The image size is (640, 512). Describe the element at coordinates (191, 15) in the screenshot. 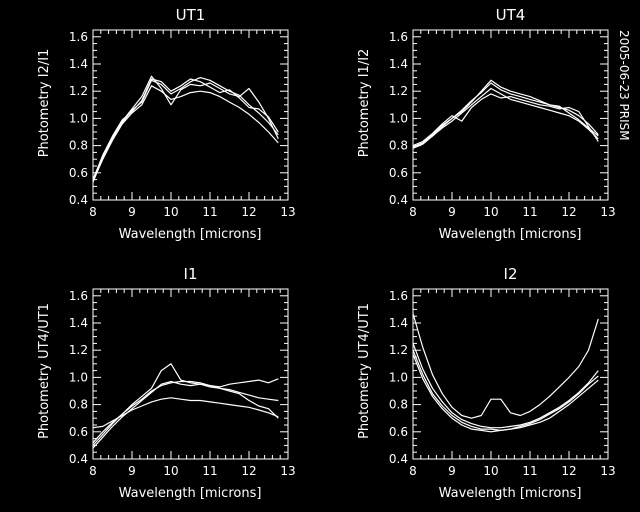

I see `chart-title: UT1` at that location.